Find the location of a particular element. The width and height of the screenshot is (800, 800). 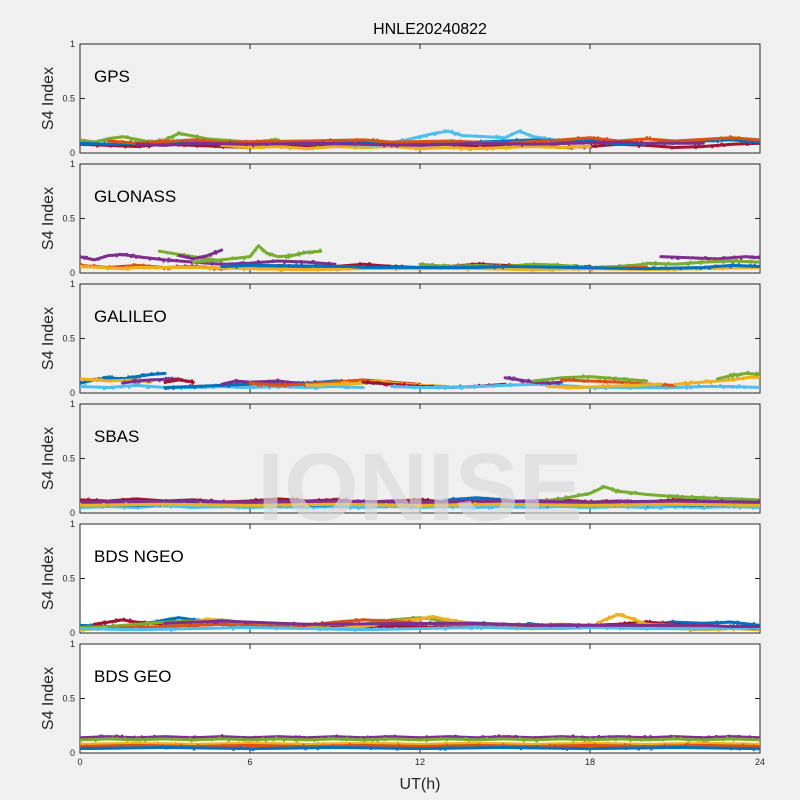

panel-label: BDS NGEO is located at coordinates (139, 556).